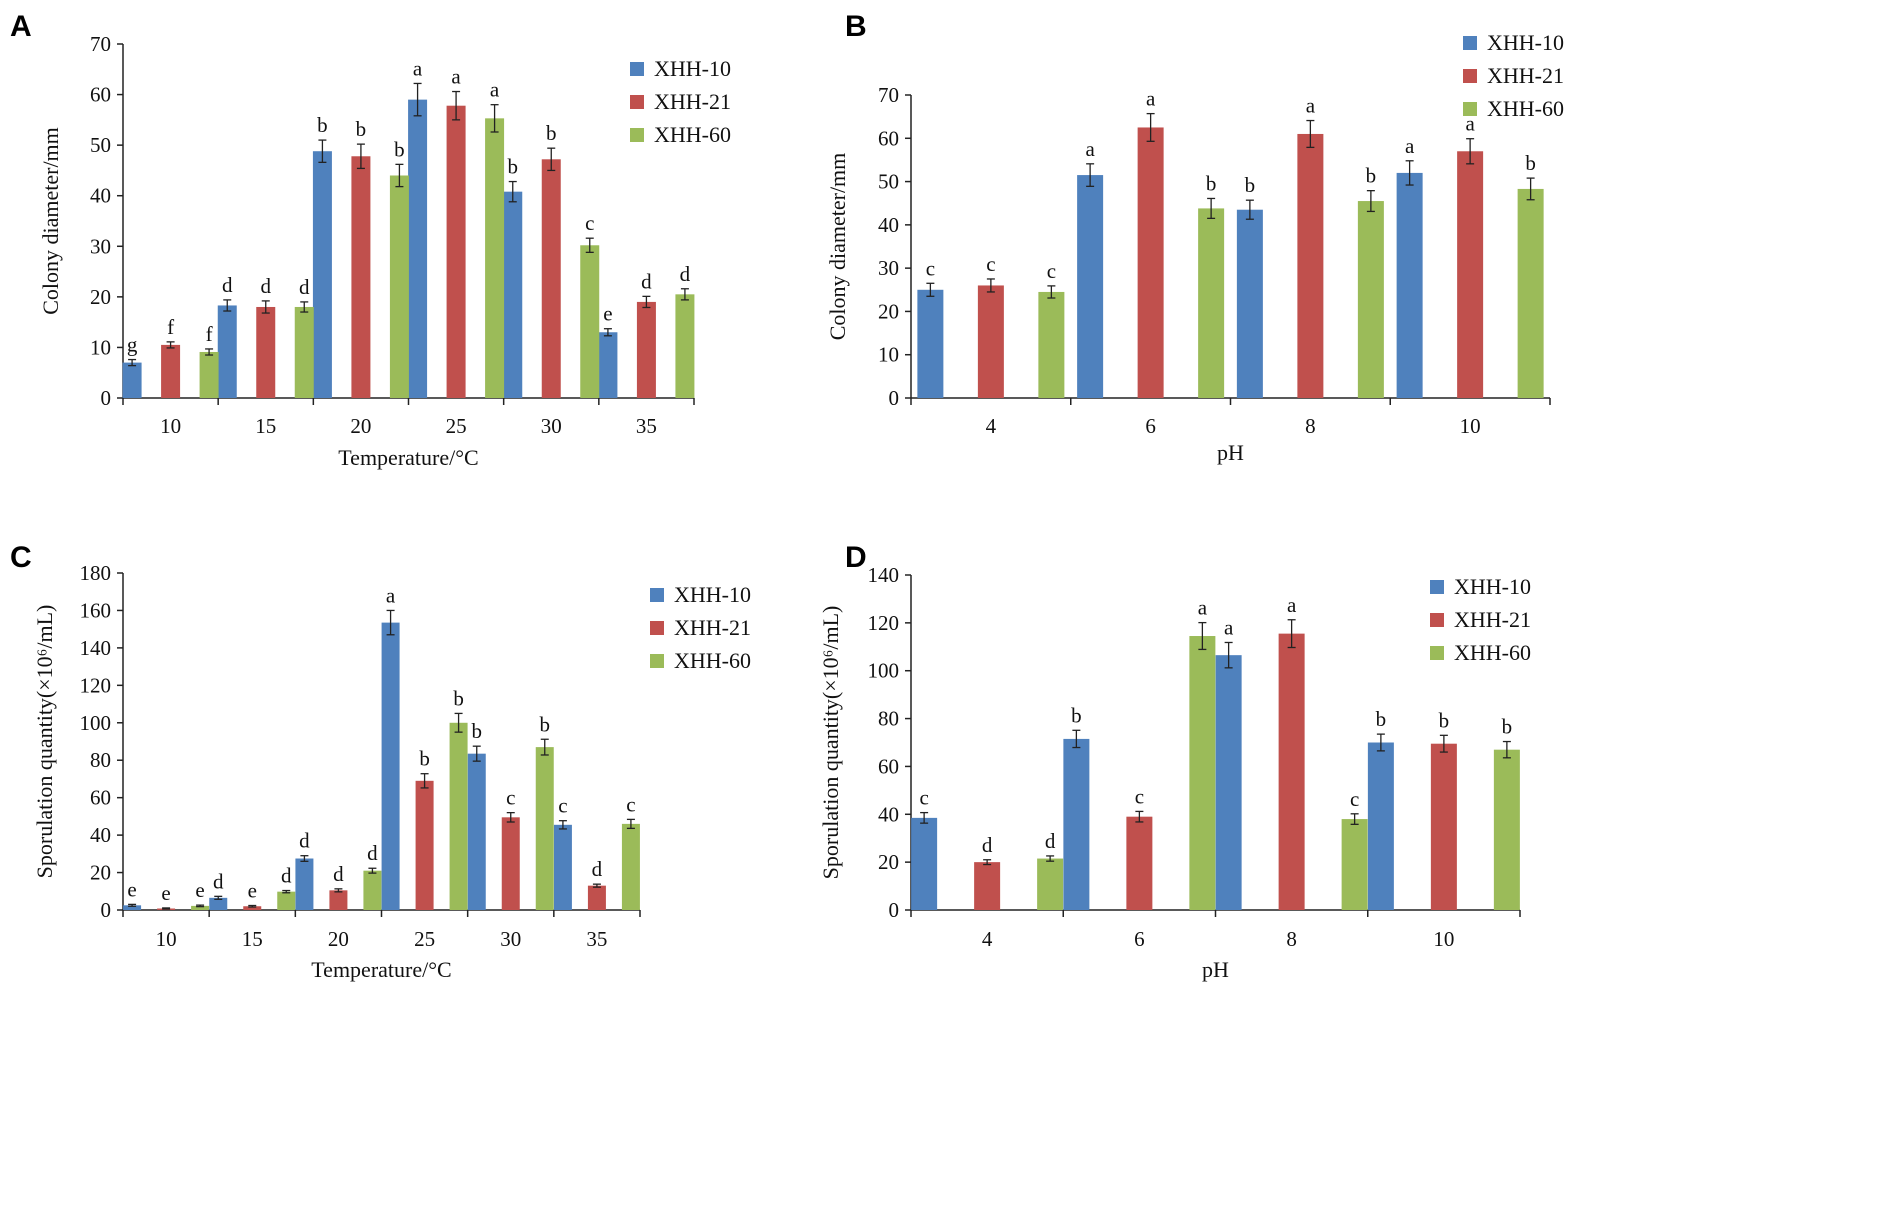 The height and width of the screenshot is (1205, 1902). What do you see at coordinates (424, 939) in the screenshot?
I see `x-tick-label-c: 25` at bounding box center [424, 939].